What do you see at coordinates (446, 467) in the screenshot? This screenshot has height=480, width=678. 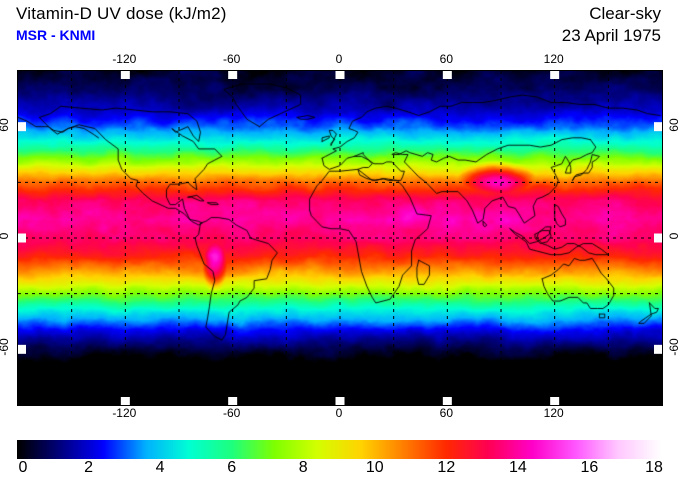 I see `colorbar-tick-6: 12` at bounding box center [446, 467].